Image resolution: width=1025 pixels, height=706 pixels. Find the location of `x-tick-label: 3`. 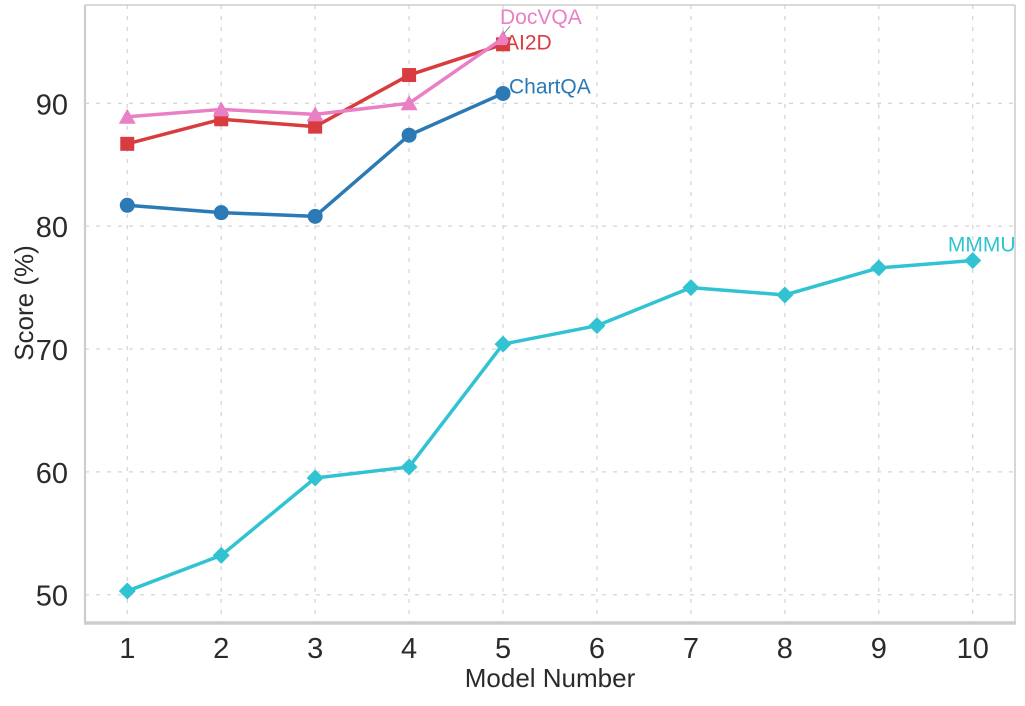

x-tick-label: 3 is located at coordinates (315, 649).